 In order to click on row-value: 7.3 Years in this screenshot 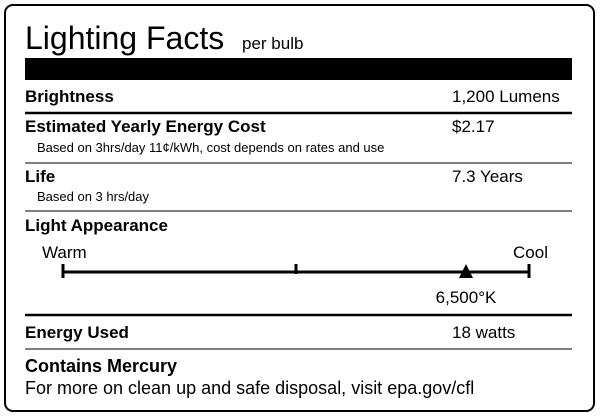, I will do `click(487, 176)`.